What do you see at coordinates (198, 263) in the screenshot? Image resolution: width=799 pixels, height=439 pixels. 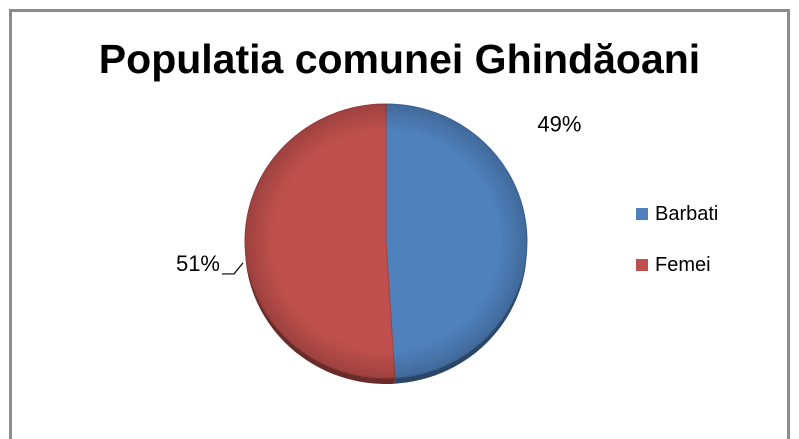 I see `data-label-femei: 51%` at bounding box center [198, 263].